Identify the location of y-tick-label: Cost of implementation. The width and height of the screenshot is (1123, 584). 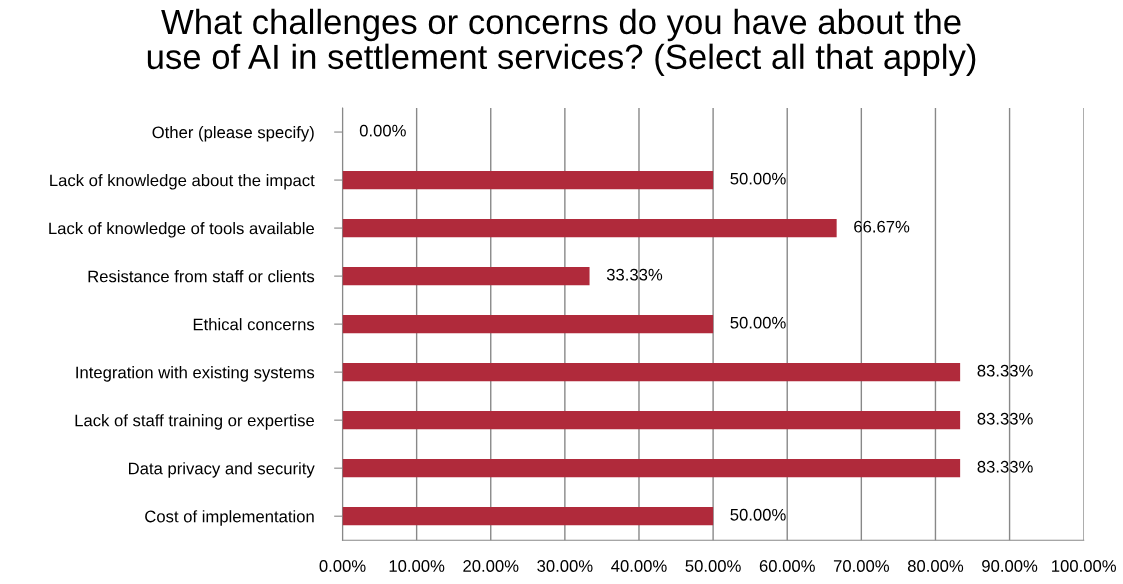
(229, 518).